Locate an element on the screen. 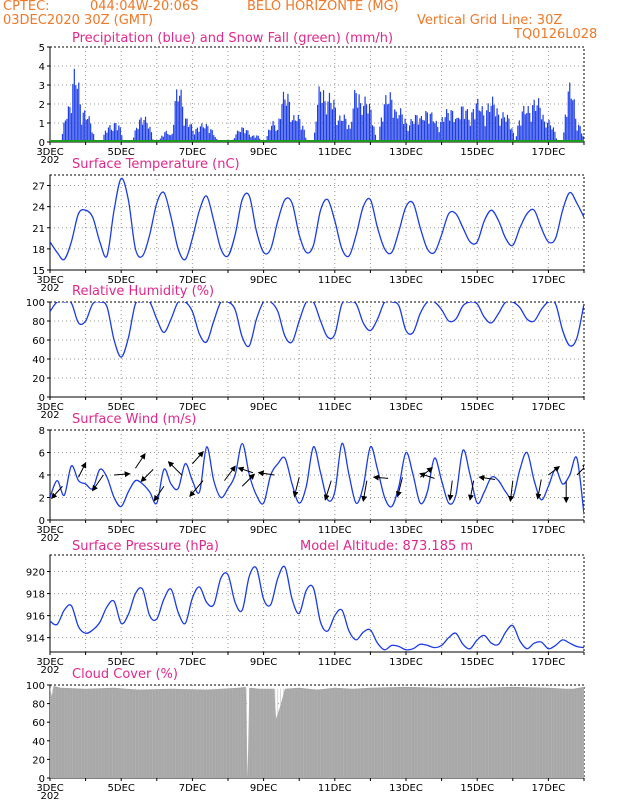 The width and height of the screenshot is (618, 800). y-tick-label: 60 is located at coordinates (38, 341).